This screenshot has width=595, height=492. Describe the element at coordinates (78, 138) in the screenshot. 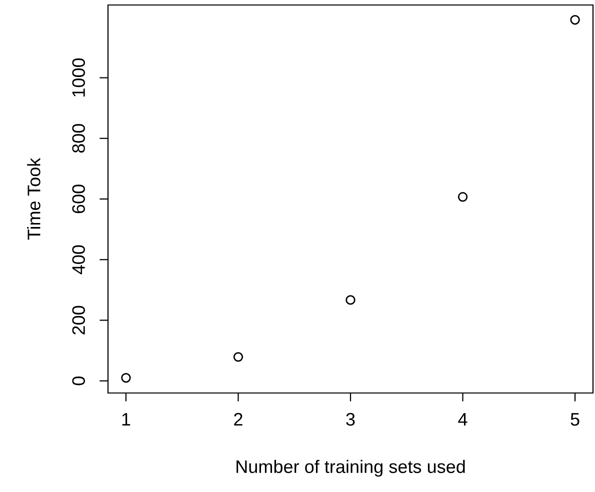

I see `y-tick-label: 800` at that location.